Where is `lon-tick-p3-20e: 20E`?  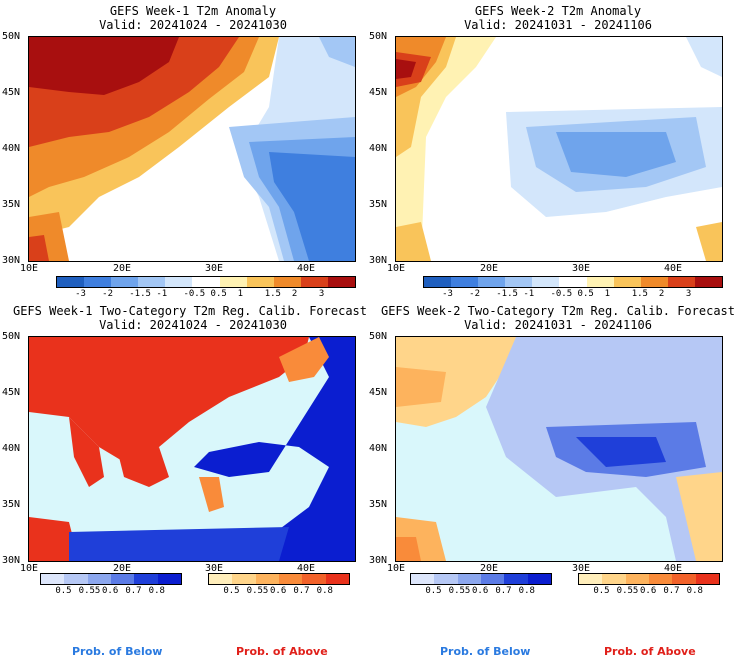
lon-tick-p3-20e: 20E is located at coordinates (122, 568).